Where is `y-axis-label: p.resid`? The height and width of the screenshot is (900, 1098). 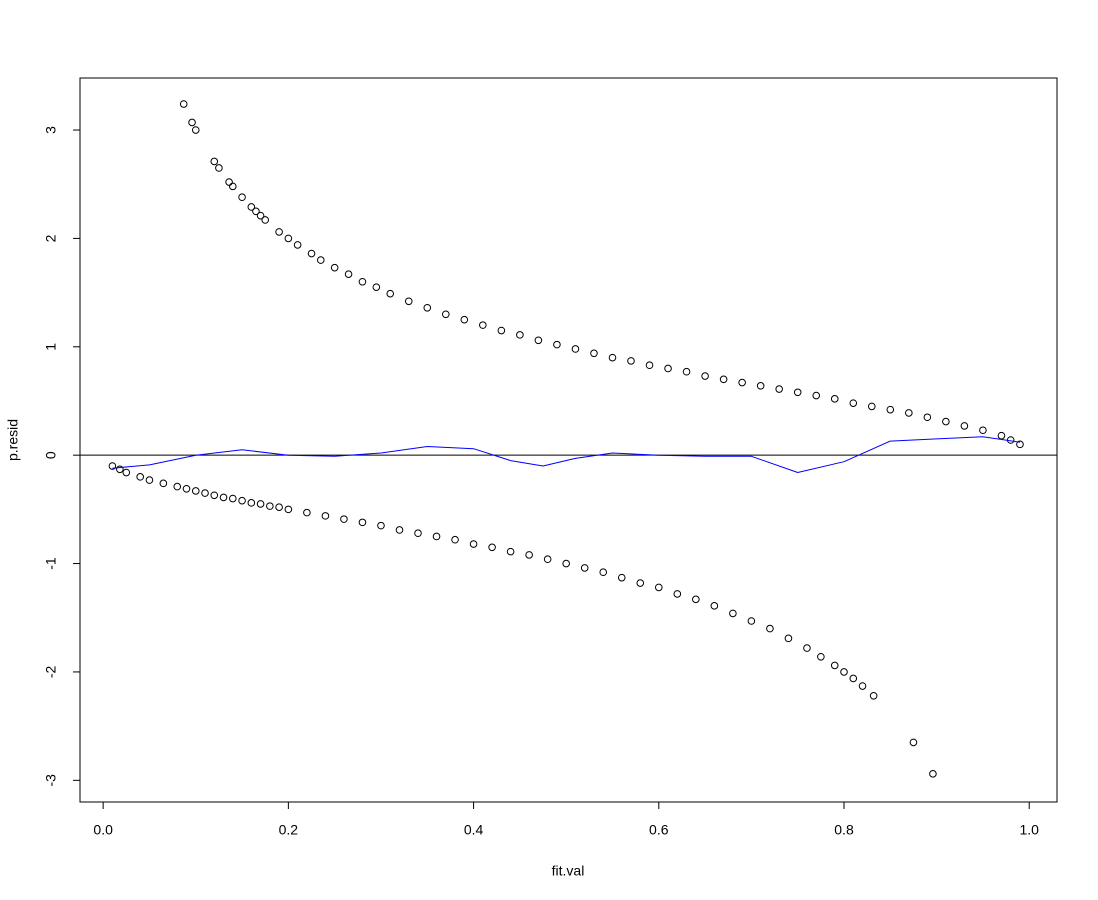
y-axis-label: p.resid is located at coordinates (13, 440).